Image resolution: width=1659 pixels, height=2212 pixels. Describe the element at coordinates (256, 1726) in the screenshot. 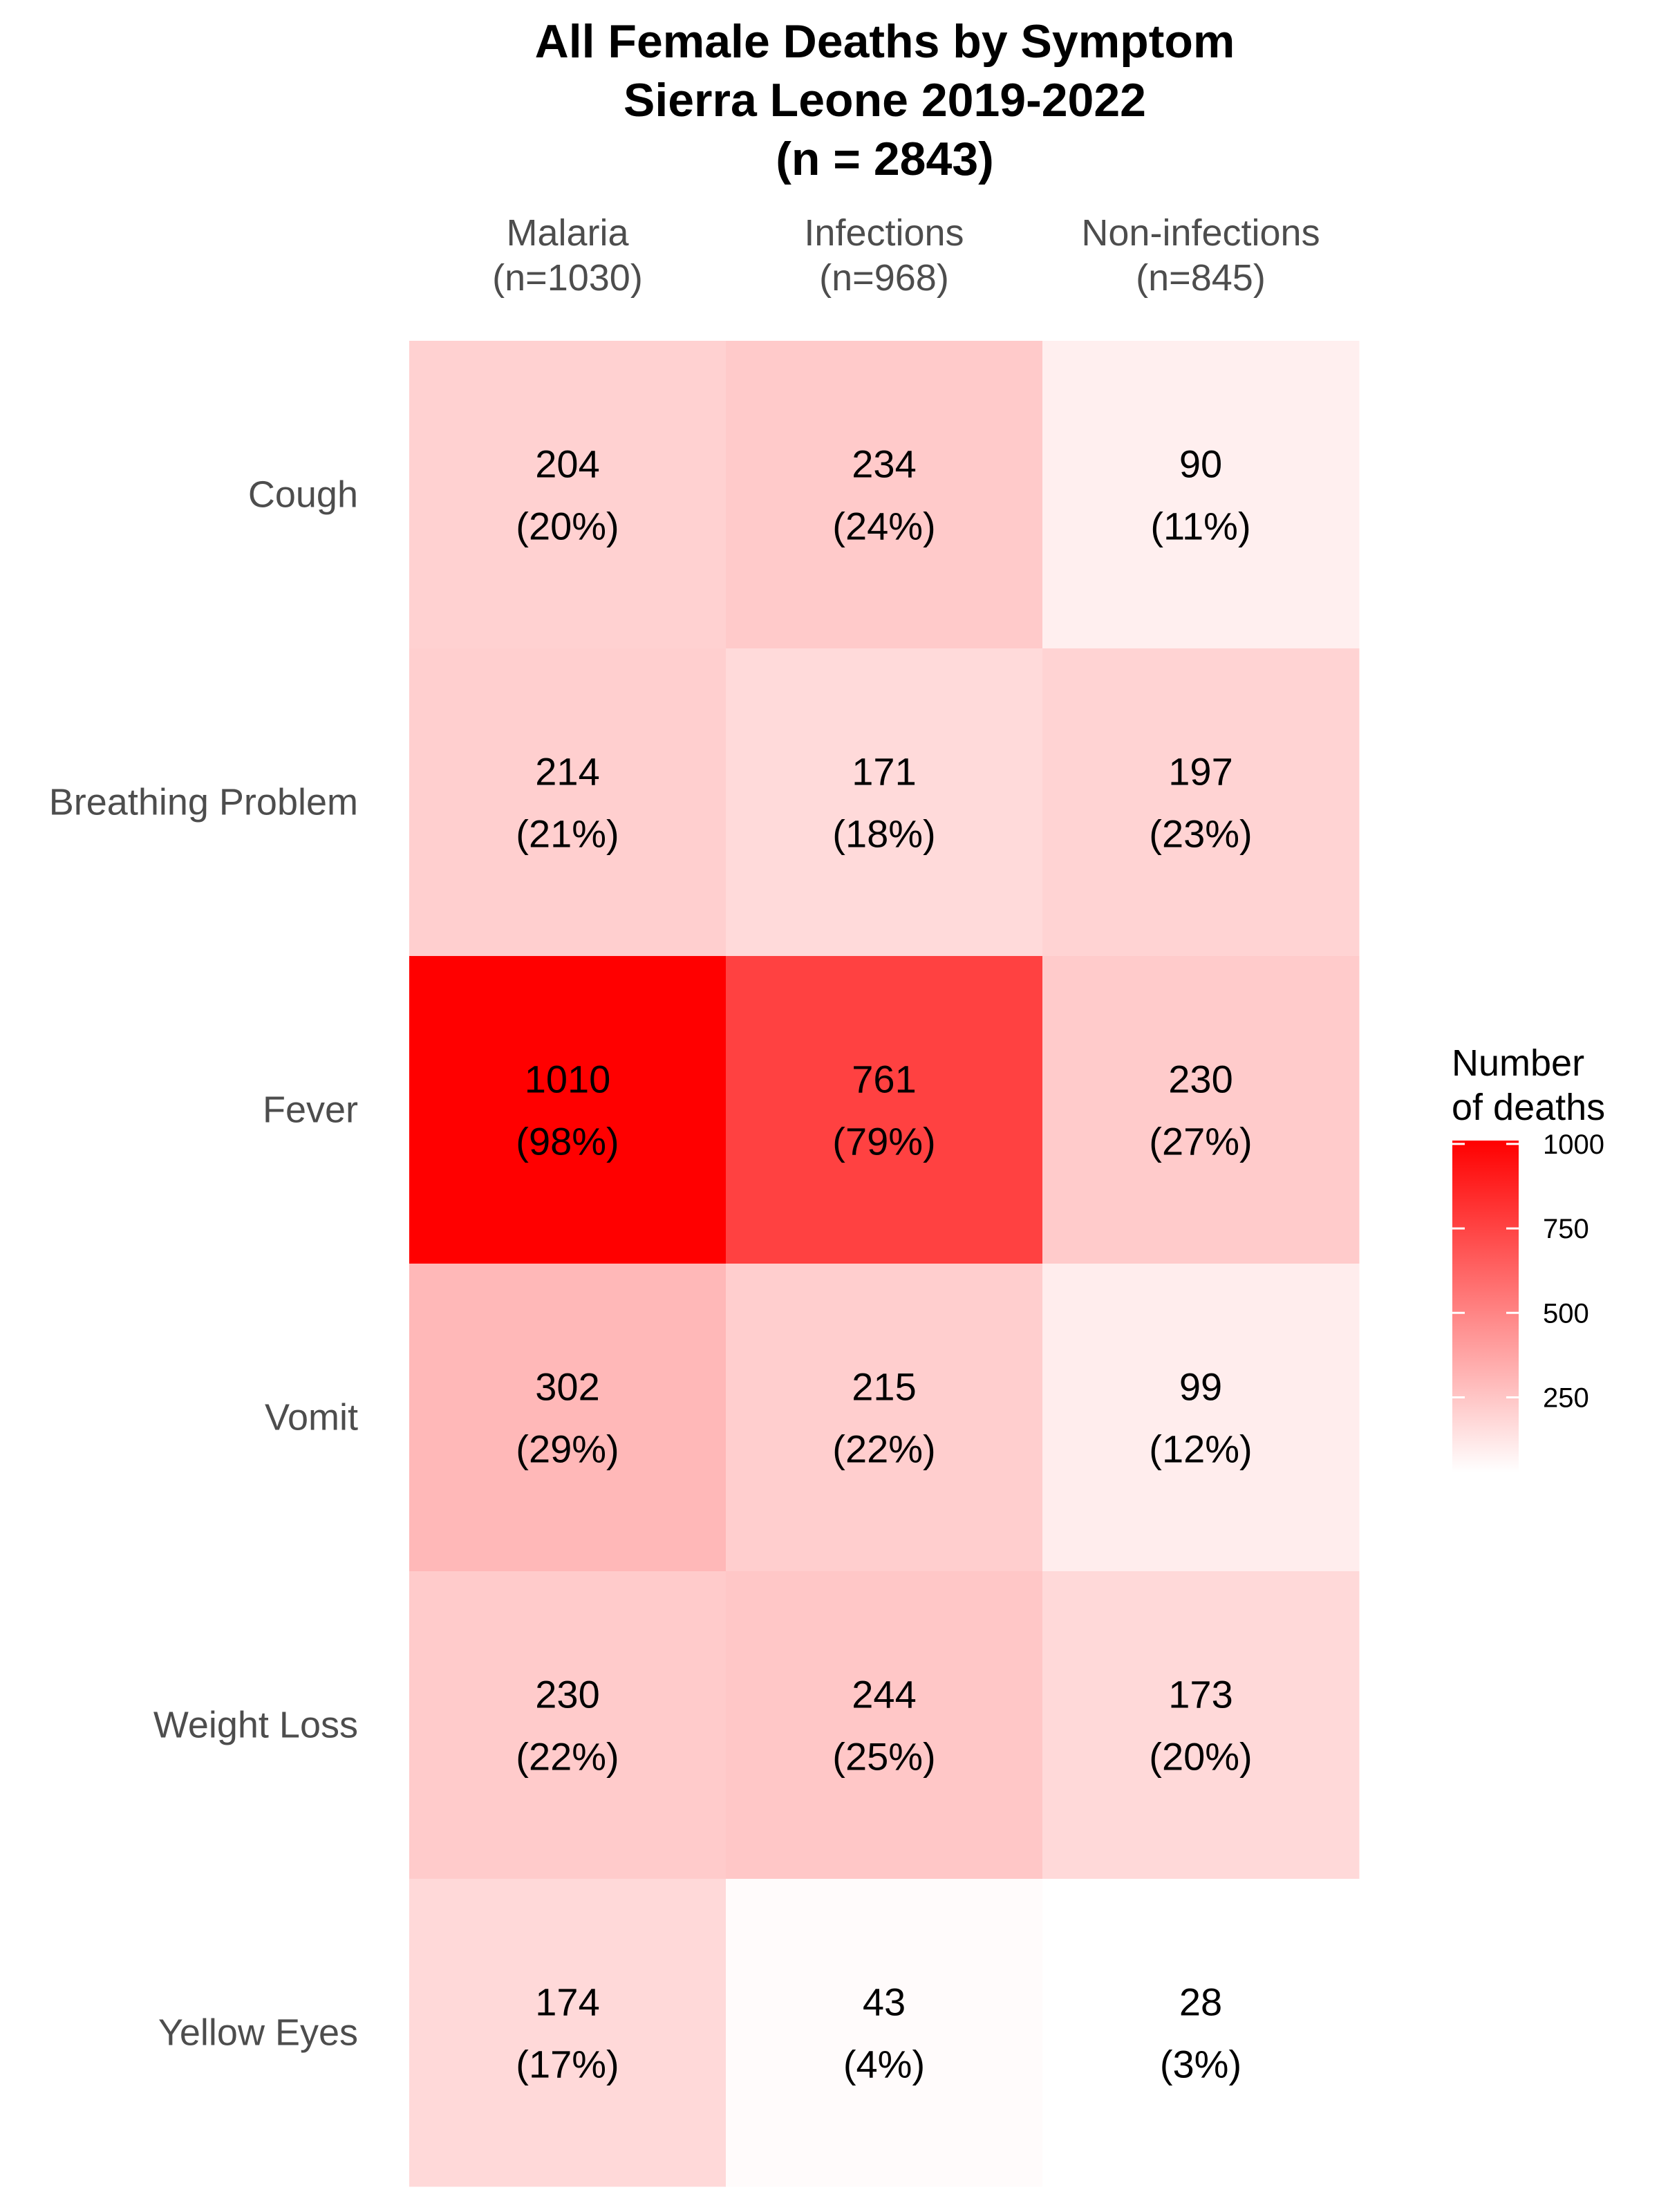

I see `row-label: Weight Loss` at that location.